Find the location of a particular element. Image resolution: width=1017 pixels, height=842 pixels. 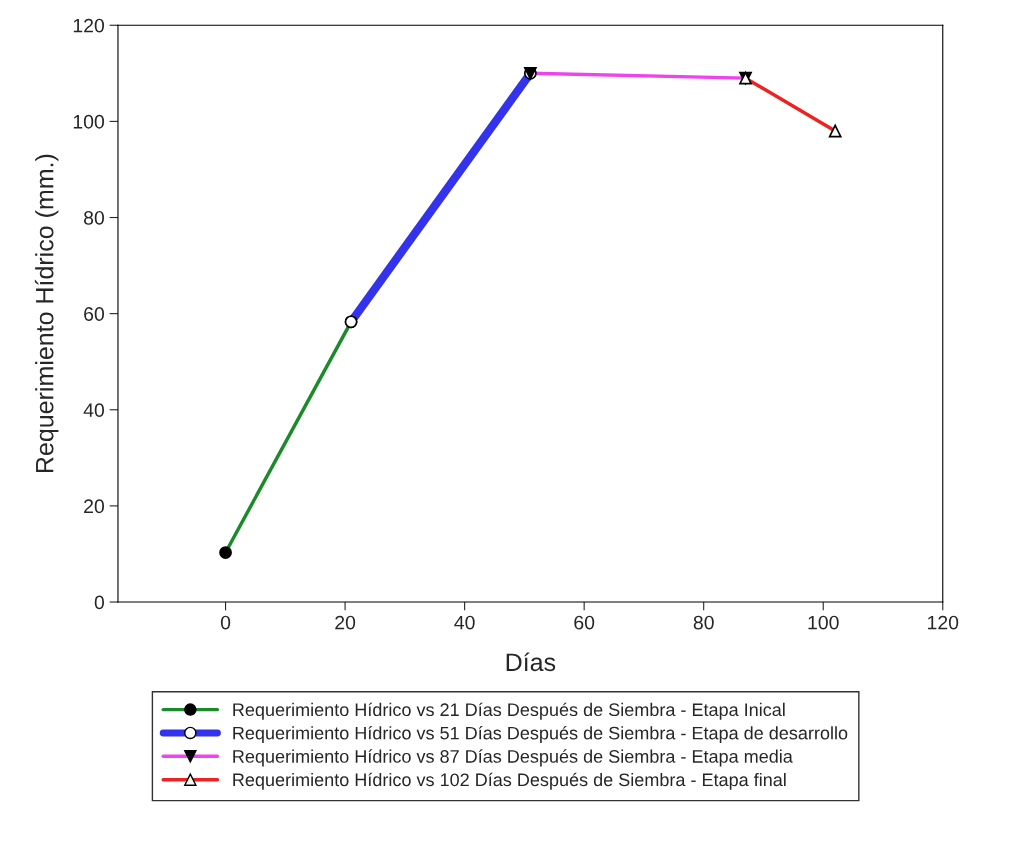

y-tick-label: 80 is located at coordinates (94, 217).